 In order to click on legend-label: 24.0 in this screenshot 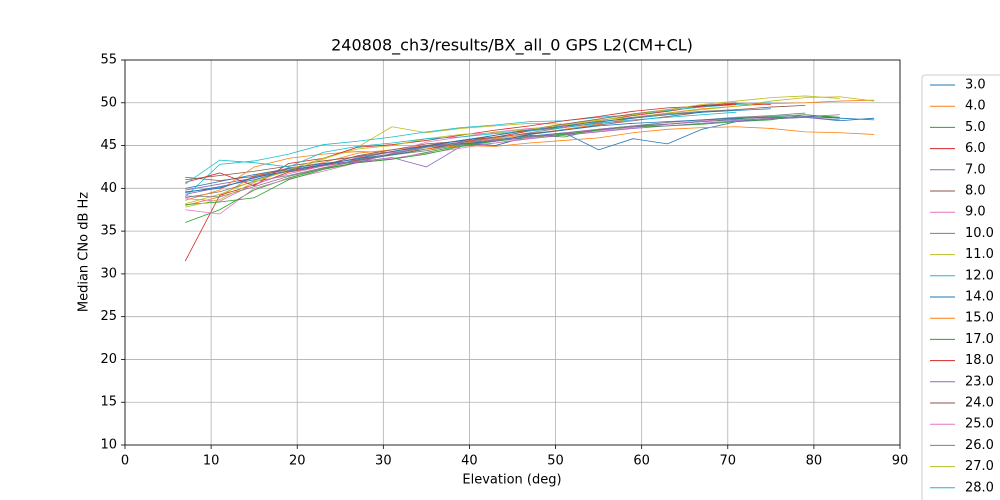, I will do `click(979, 403)`.